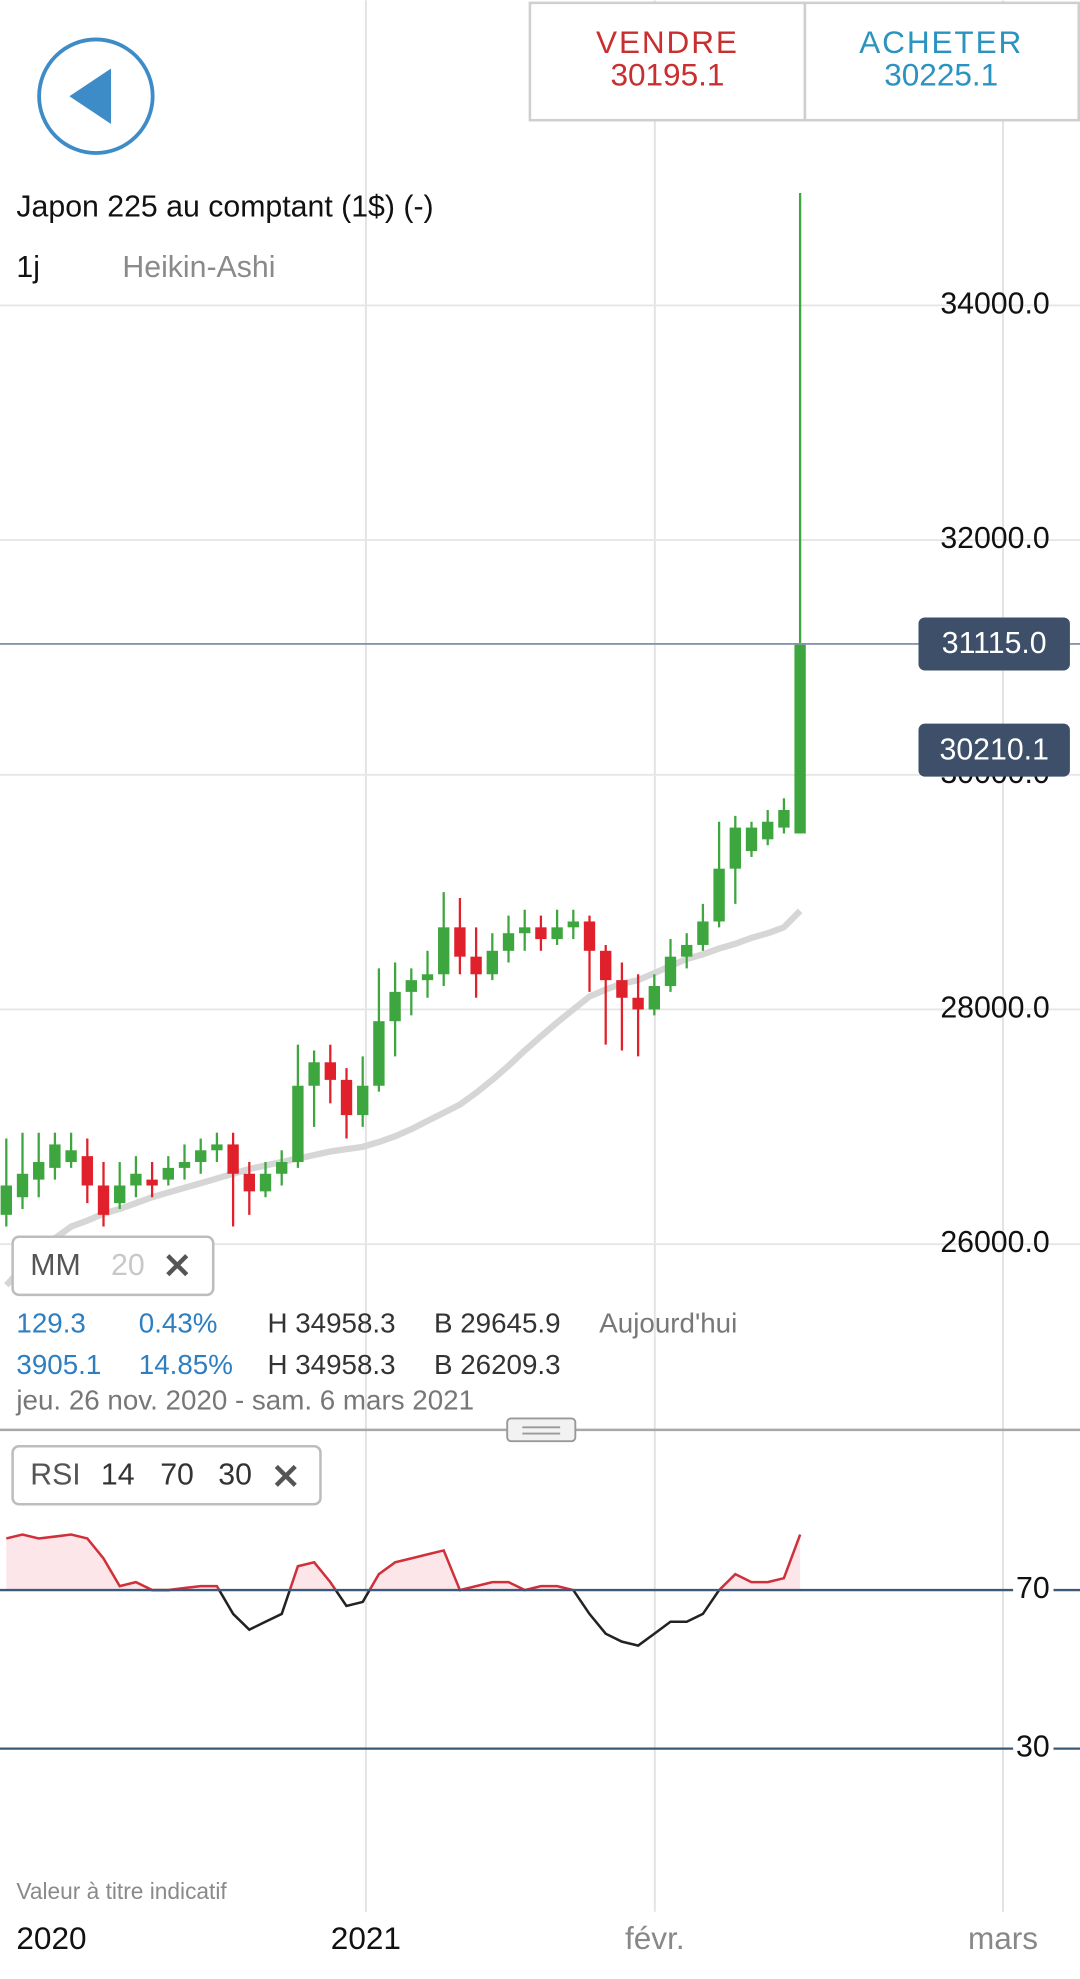 The height and width of the screenshot is (1979, 1080). What do you see at coordinates (994, 538) in the screenshot?
I see `y-tick-label: 32000.0` at bounding box center [994, 538].